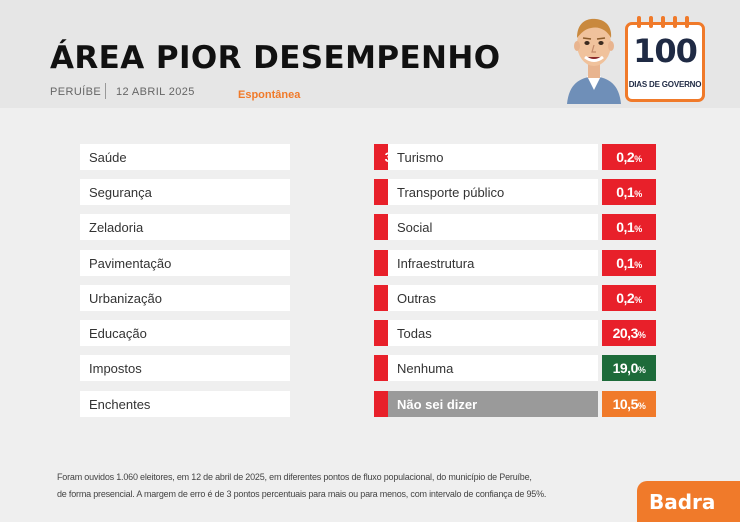 The height and width of the screenshot is (522, 740). What do you see at coordinates (493, 192) in the screenshot?
I see `category-label: Transporte público` at bounding box center [493, 192].